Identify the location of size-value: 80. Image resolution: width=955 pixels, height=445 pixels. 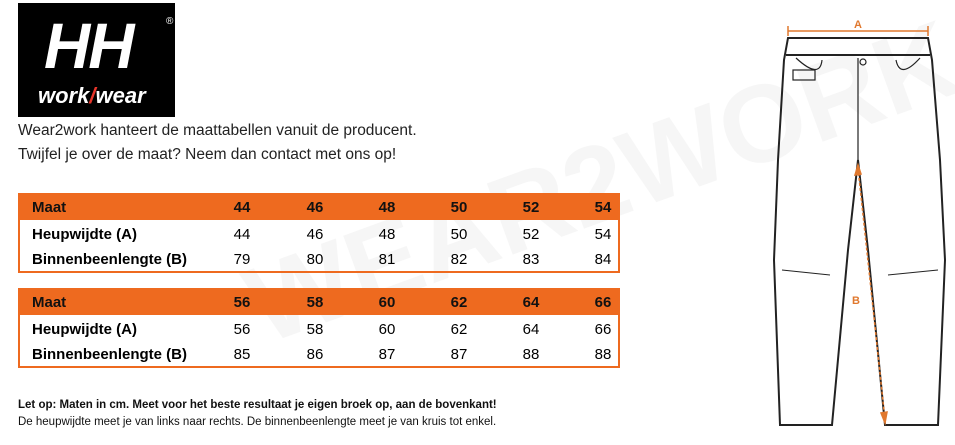
(315, 259).